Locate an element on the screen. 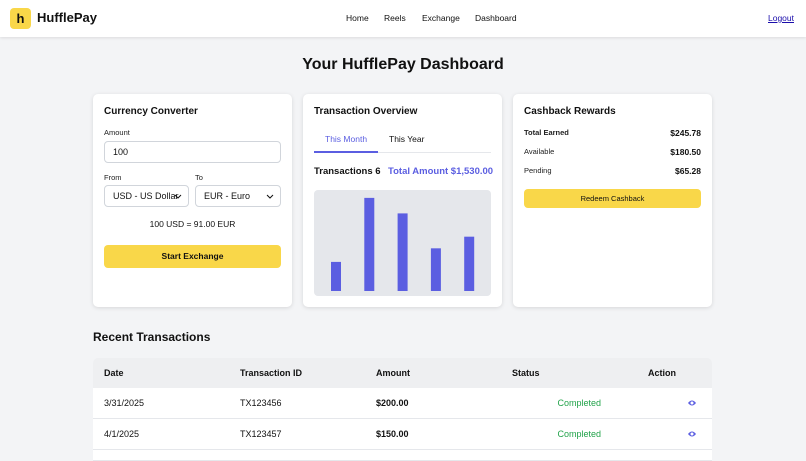 The width and height of the screenshot is (806, 461). cell: $200.00 is located at coordinates (392, 403).